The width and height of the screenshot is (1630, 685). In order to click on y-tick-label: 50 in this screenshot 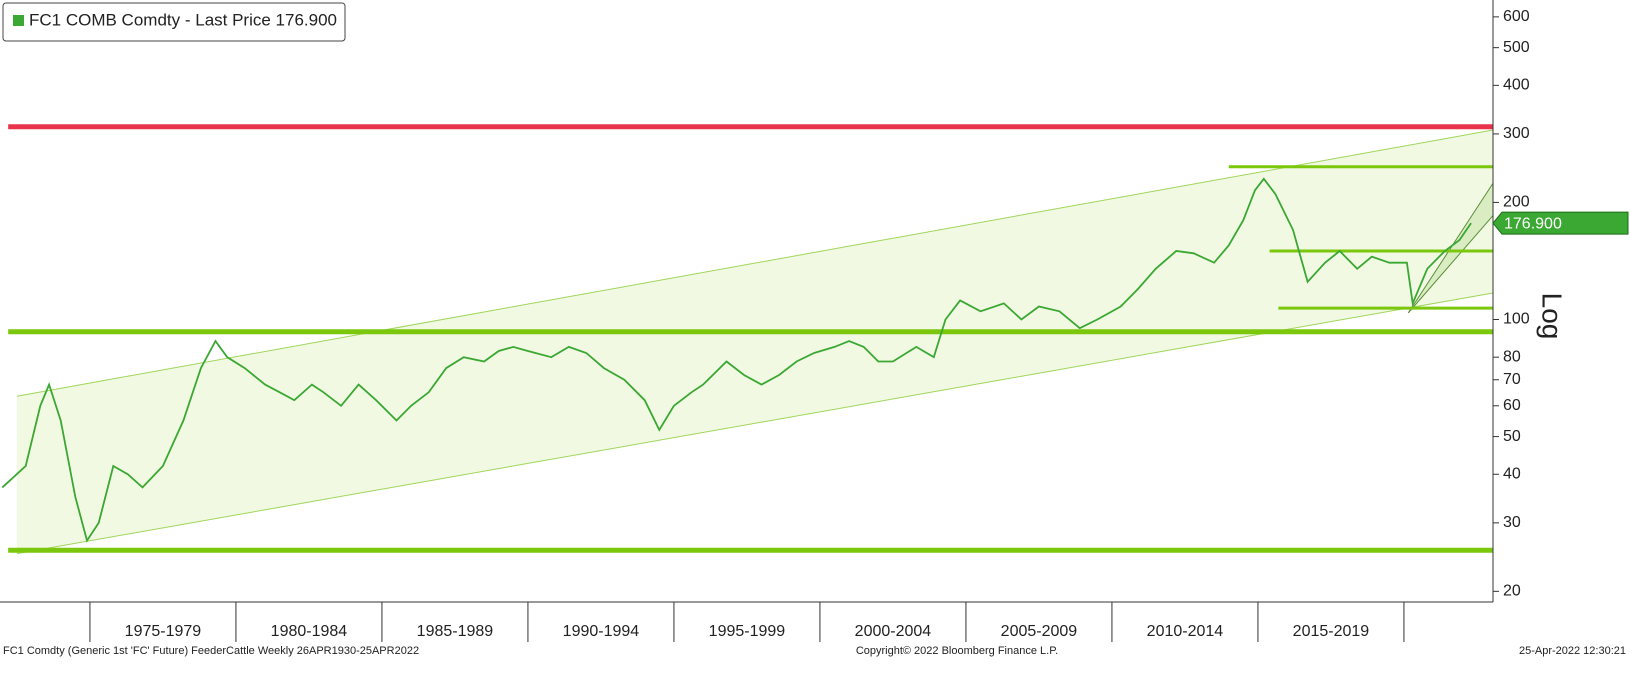, I will do `click(1512, 436)`.